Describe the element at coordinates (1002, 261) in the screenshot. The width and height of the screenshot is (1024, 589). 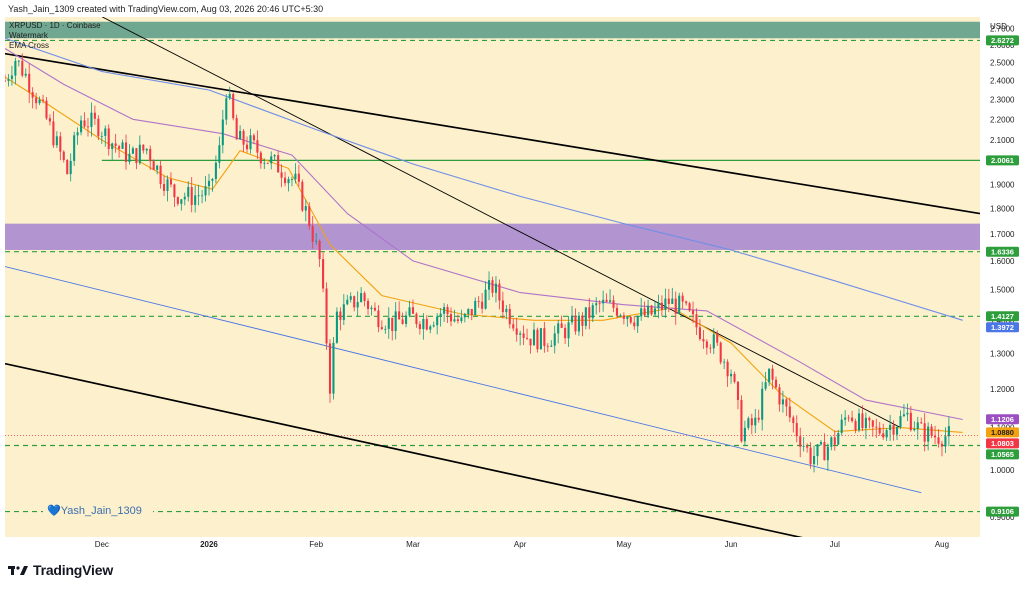
I see `price-tick: 1.6000` at that location.